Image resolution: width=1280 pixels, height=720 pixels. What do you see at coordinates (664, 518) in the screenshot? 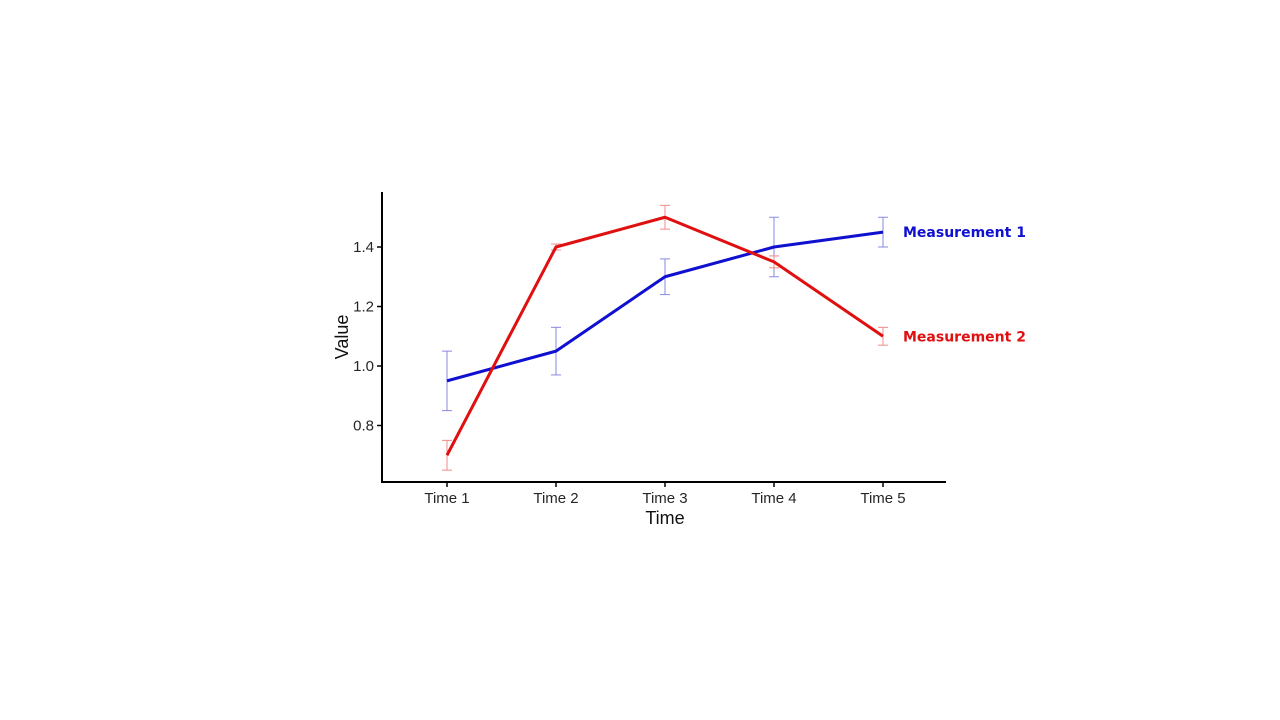
I see `x-axis-title: Time` at bounding box center [664, 518].